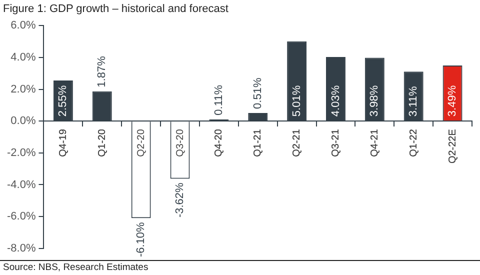 The height and width of the screenshot is (275, 480). I want to click on y-tick-label: -6.0%, so click(21, 216).